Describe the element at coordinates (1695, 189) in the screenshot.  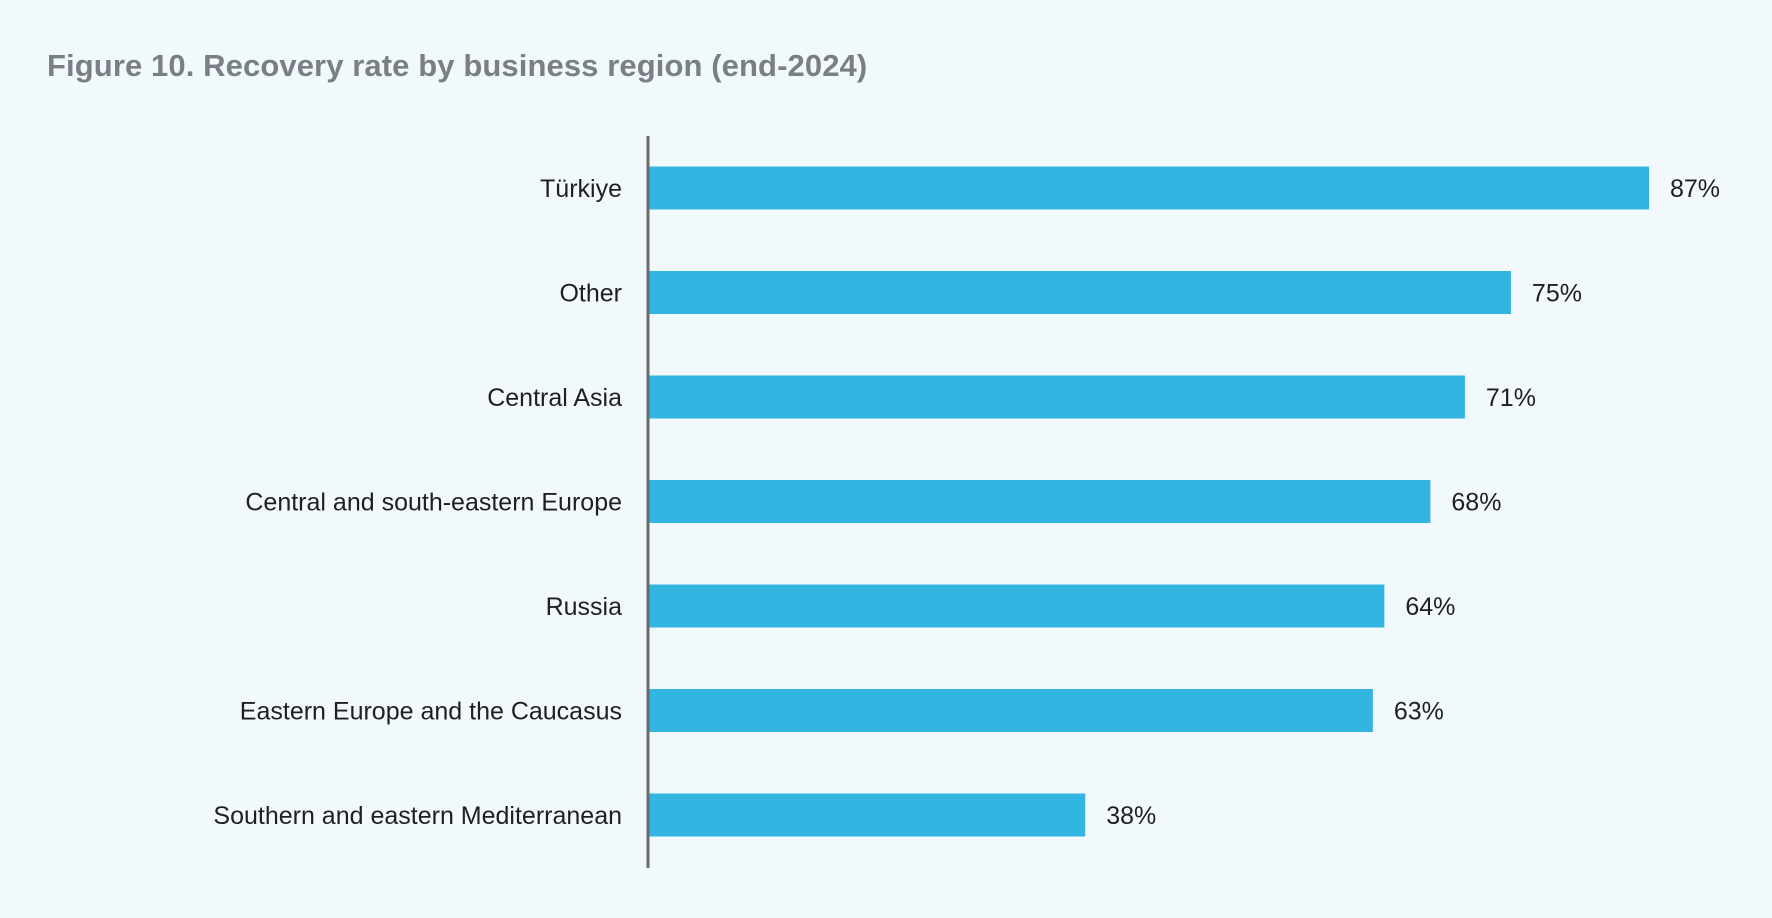
I see `value-label: 87%` at that location.